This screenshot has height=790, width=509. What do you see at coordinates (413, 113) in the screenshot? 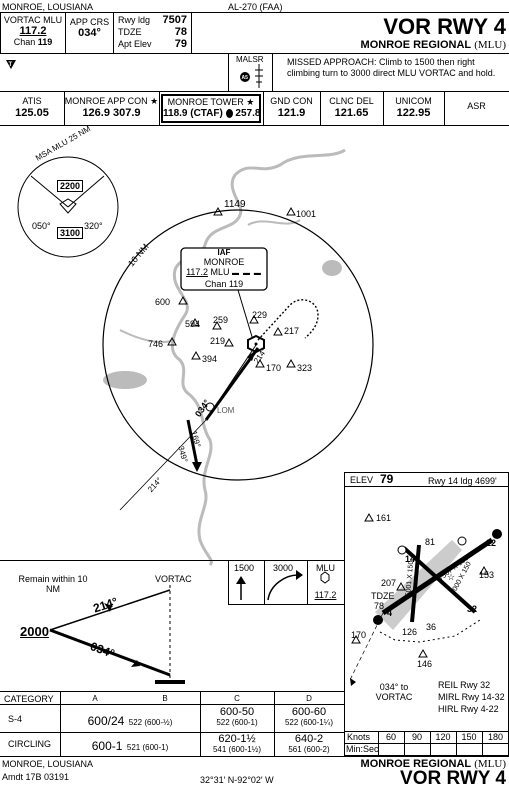
I see `comm-freq: 122.95` at bounding box center [413, 113].